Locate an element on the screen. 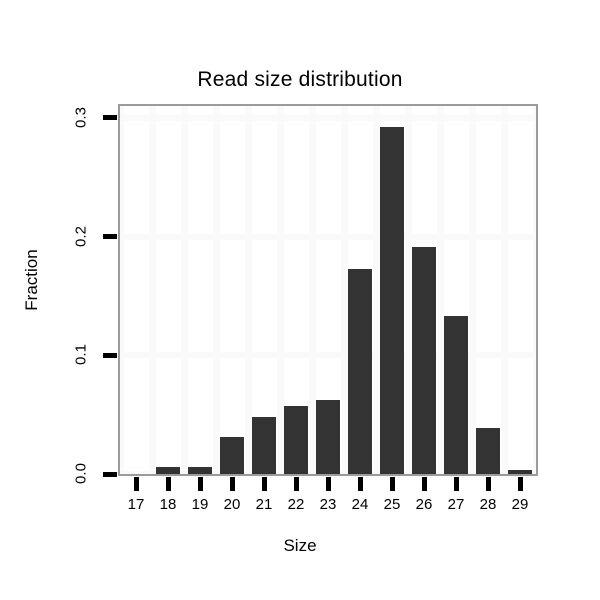 The width and height of the screenshot is (600, 600). x-tick-label: 29 is located at coordinates (520, 504).